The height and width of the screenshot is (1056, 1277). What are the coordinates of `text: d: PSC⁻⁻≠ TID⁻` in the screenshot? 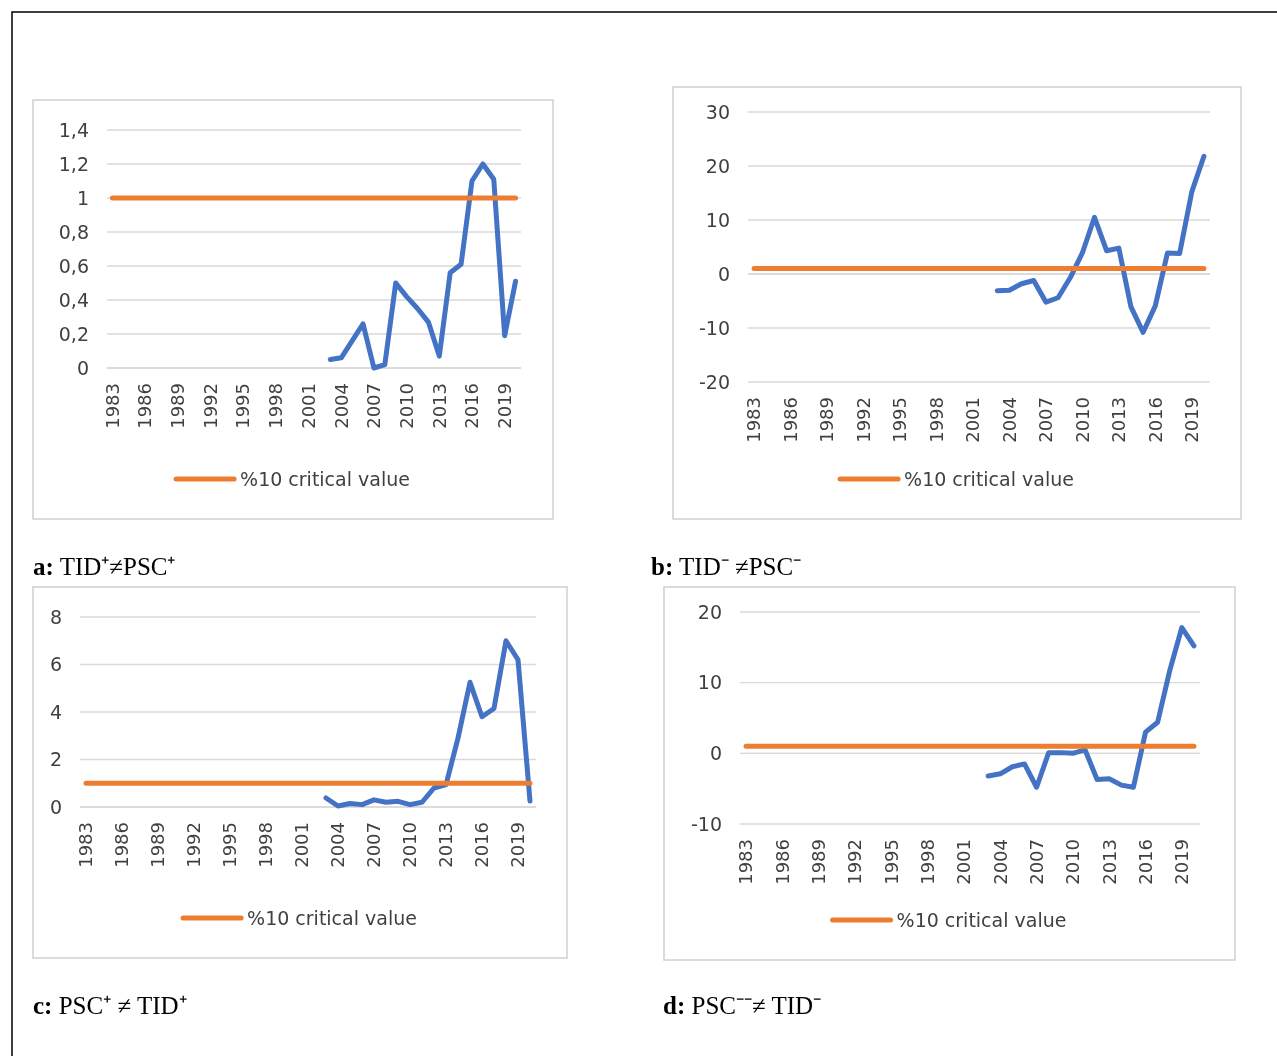 It's located at (742, 1005).